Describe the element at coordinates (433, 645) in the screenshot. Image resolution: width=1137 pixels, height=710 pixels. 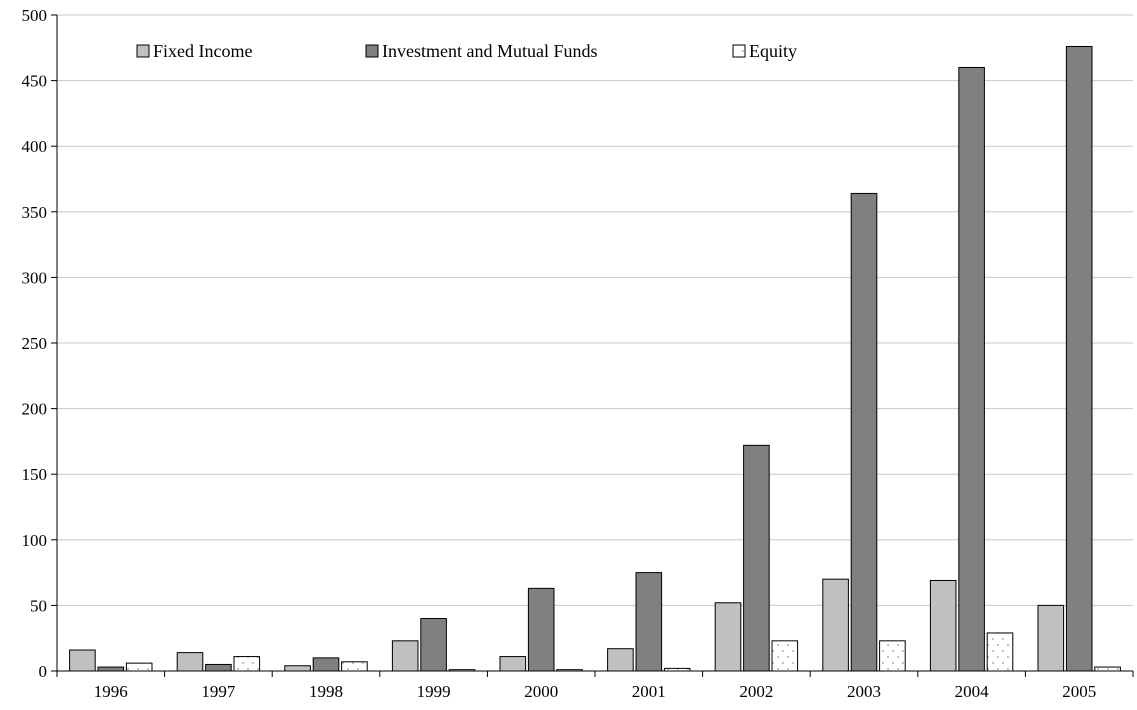
I see `bar-investment-and-mutual-funds-1999` at that location.